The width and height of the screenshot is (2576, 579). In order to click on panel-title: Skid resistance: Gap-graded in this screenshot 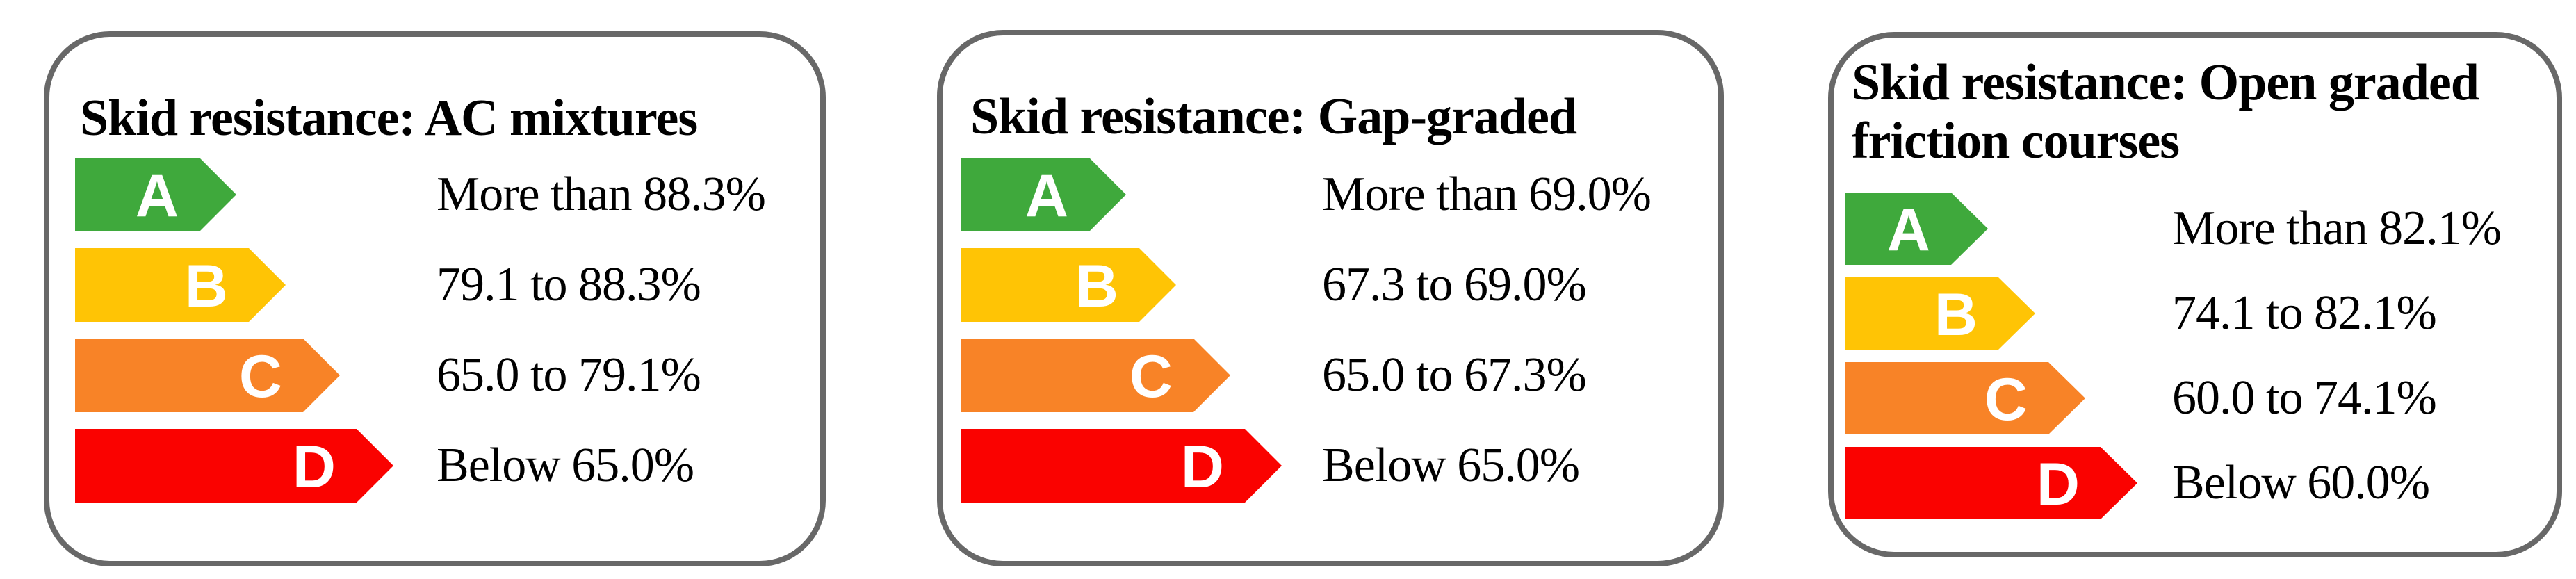, I will do `click(1273, 116)`.